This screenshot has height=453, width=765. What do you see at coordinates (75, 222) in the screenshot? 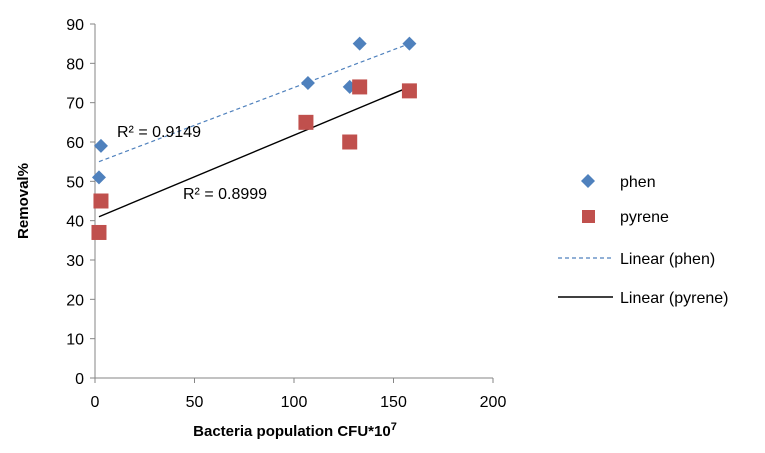
I see `y-tick-label: 40` at bounding box center [75, 222].